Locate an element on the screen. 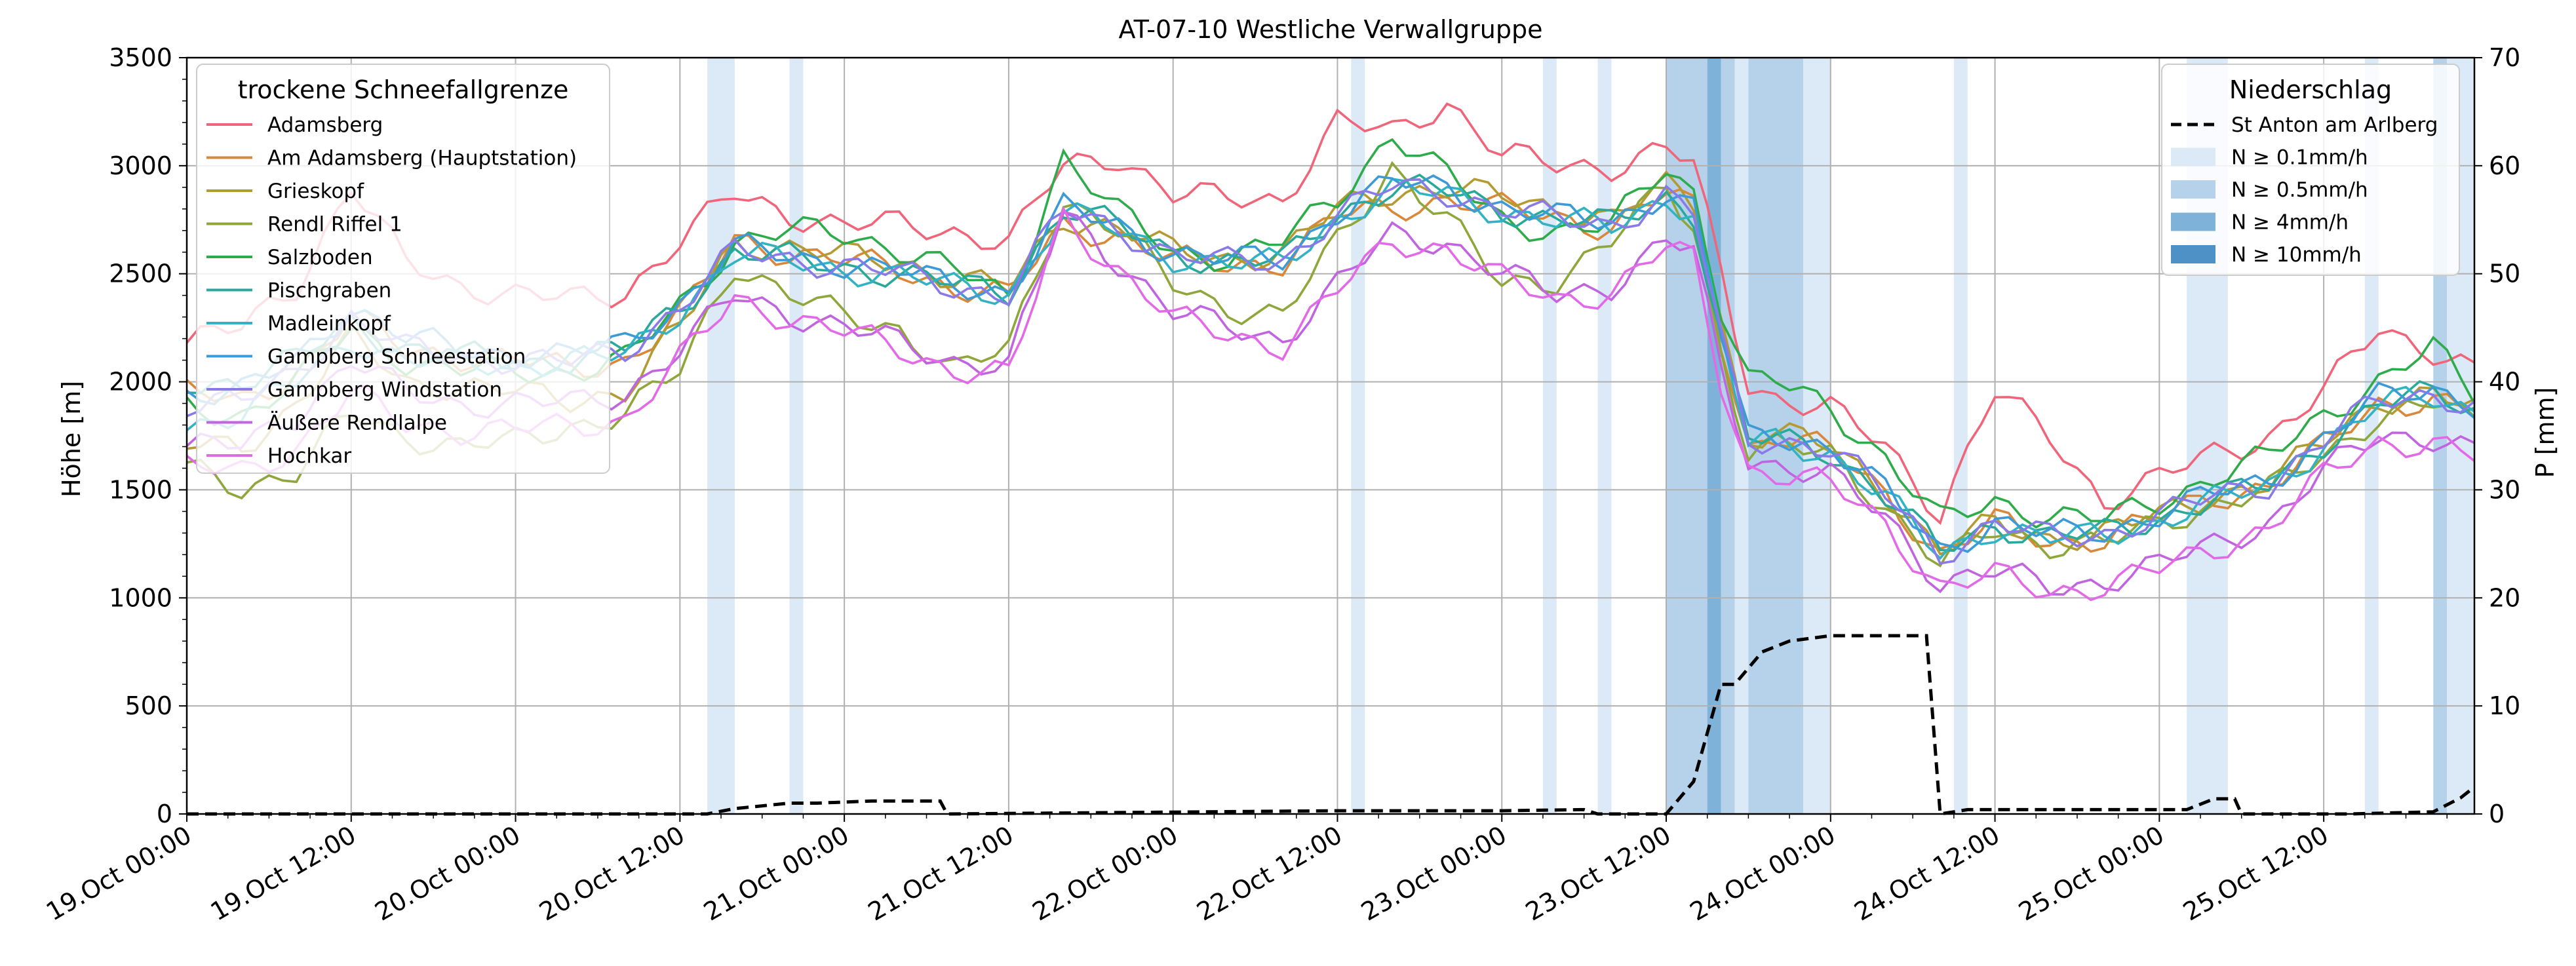 The width and height of the screenshot is (2576, 966). x-tick-label-2: 20.Oct 00:00 is located at coordinates (448, 874).